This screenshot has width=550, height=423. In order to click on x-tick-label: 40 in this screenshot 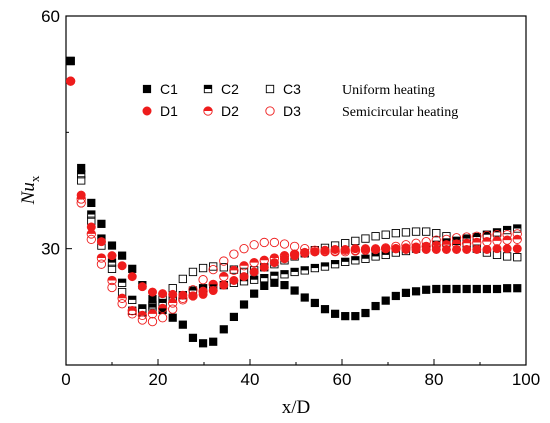, I will do `click(250, 379)`.